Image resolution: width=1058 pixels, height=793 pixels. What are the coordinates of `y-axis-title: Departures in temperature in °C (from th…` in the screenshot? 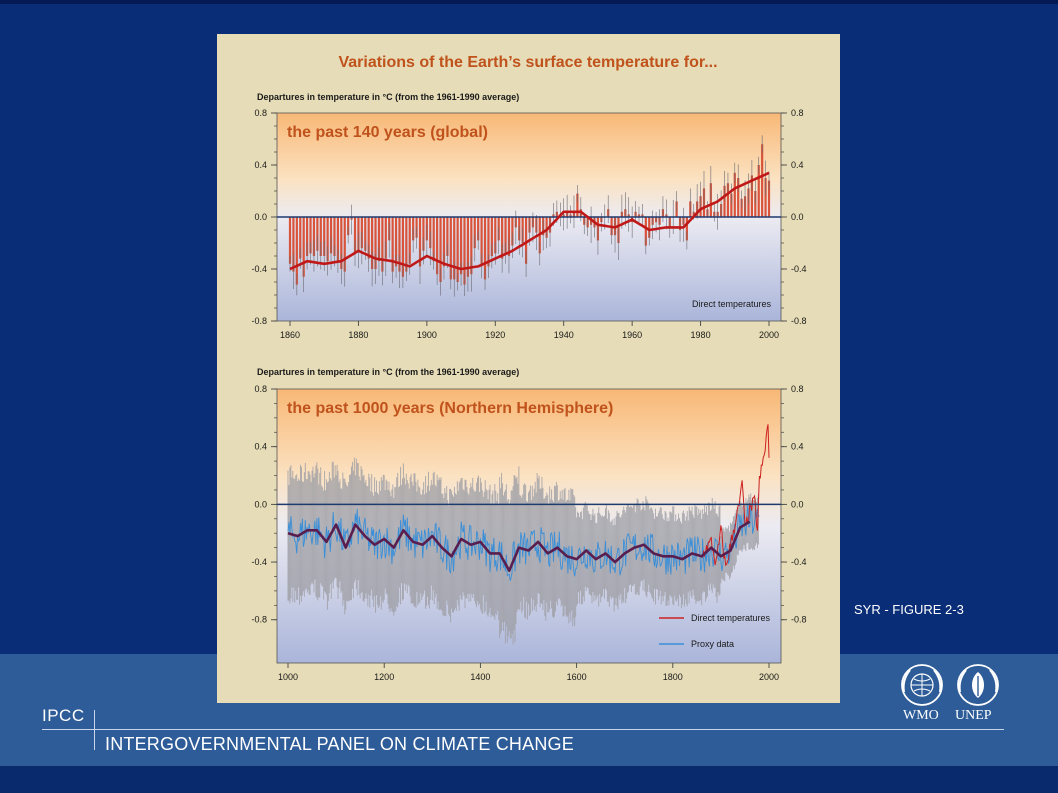 It's located at (388, 372).